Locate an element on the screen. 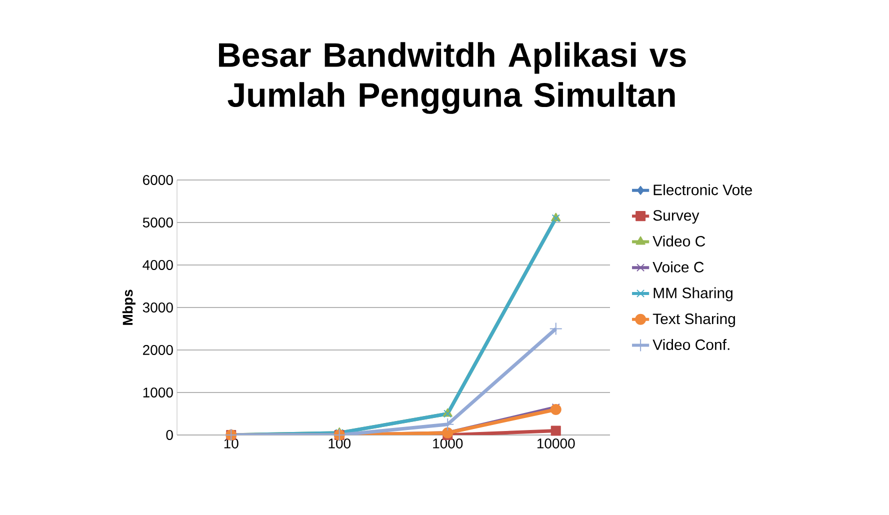  legend-label: Survey is located at coordinates (676, 217).